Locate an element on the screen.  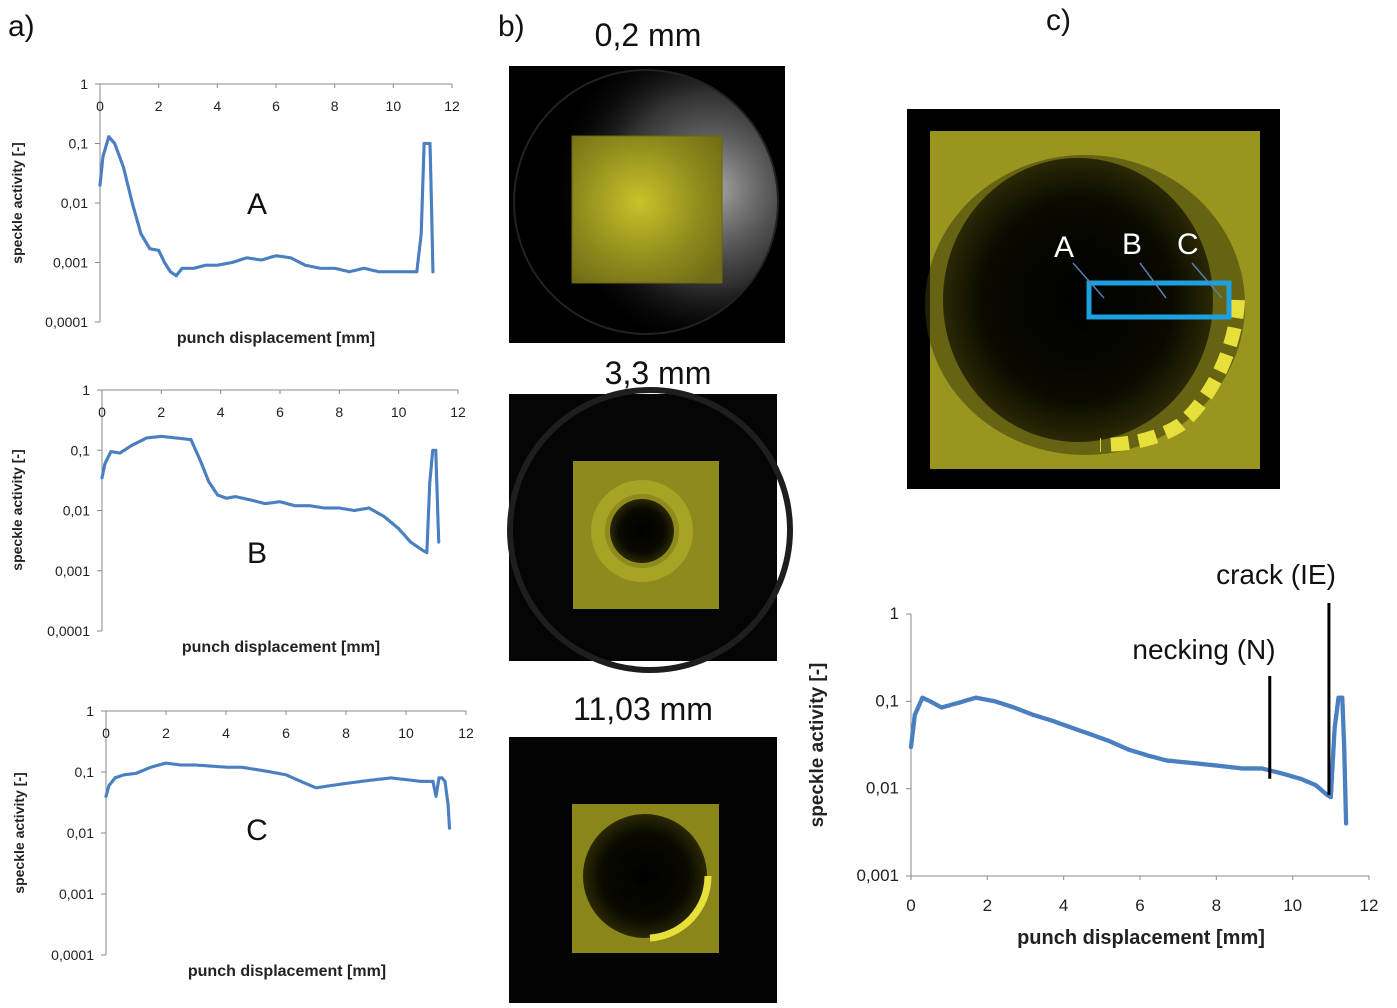
roi-label-b: B is located at coordinates (1132, 244).